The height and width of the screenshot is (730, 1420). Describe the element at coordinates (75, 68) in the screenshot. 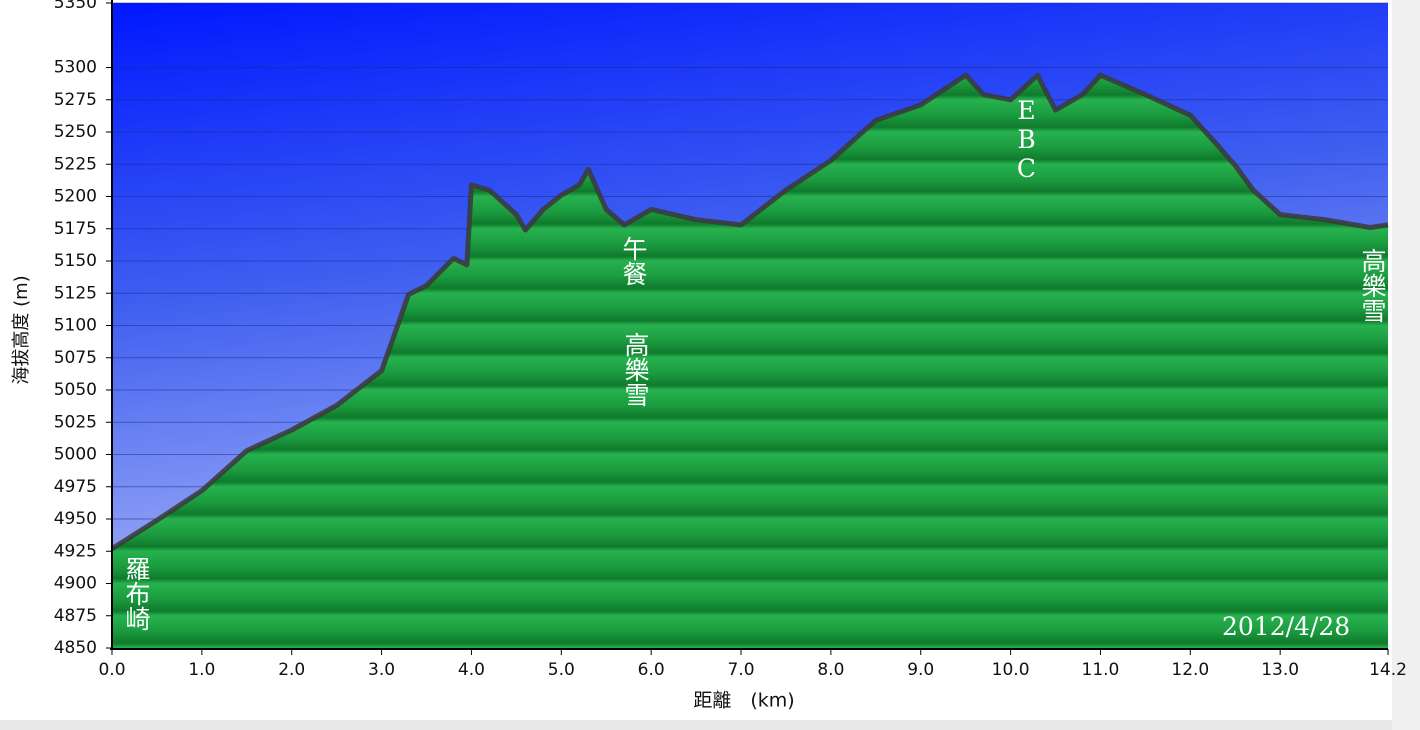

I see `y-tick-label: 5300` at that location.